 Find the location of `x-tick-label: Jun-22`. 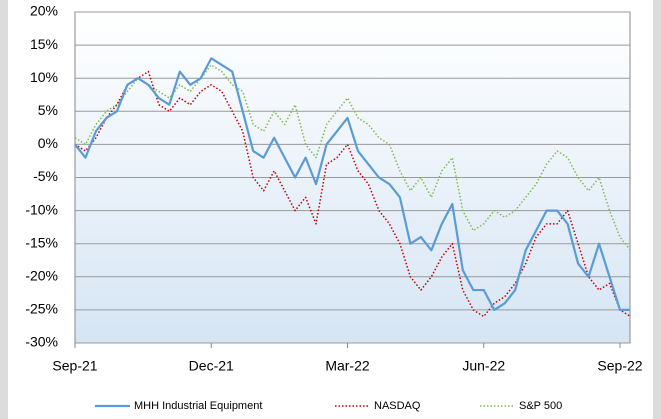

x-tick-label: Jun-22 is located at coordinates (483, 366).